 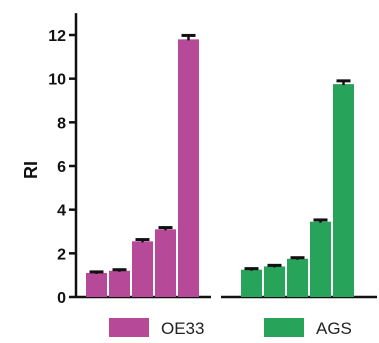 What do you see at coordinates (182, 328) in the screenshot?
I see `legend-label: OE33` at bounding box center [182, 328].